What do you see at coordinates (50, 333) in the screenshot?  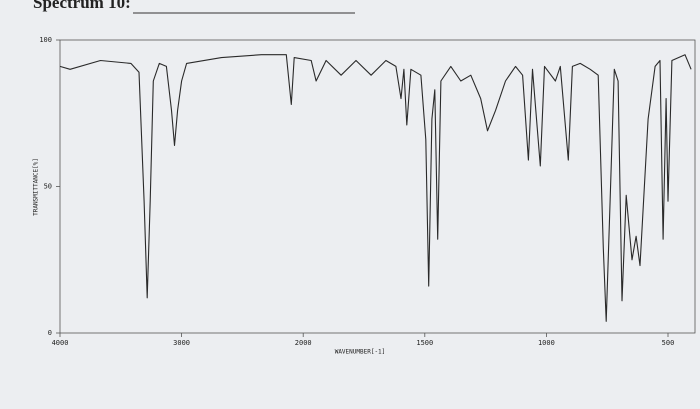 I see `y-tick-label: 0` at bounding box center [50, 333].